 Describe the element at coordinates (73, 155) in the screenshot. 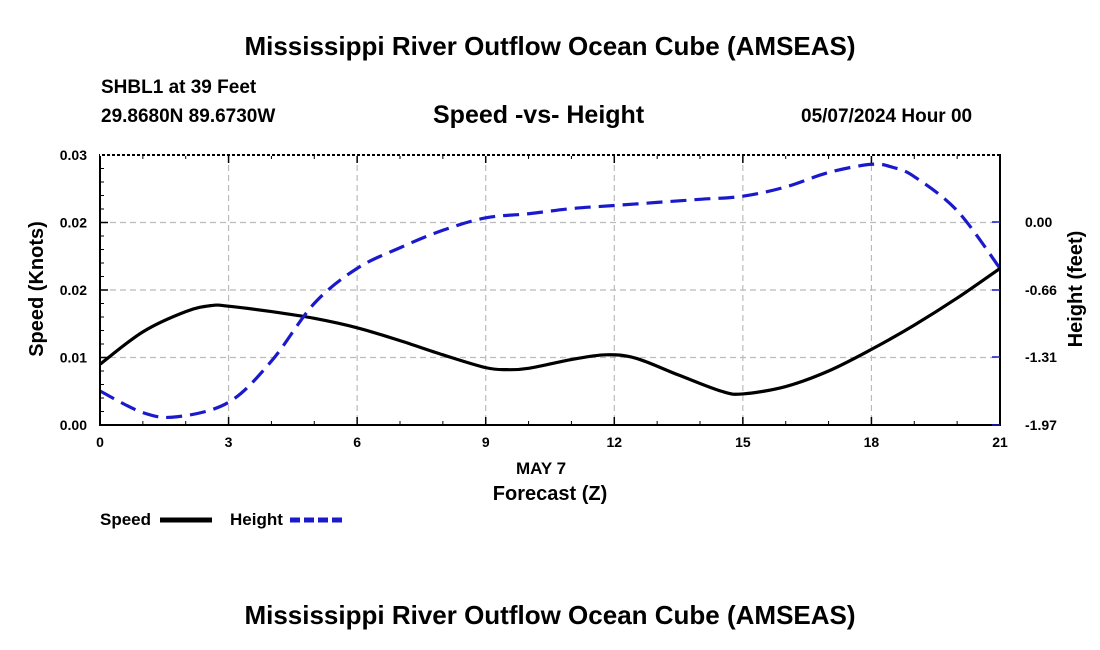

I see `y-tick-label: 0.03` at that location.